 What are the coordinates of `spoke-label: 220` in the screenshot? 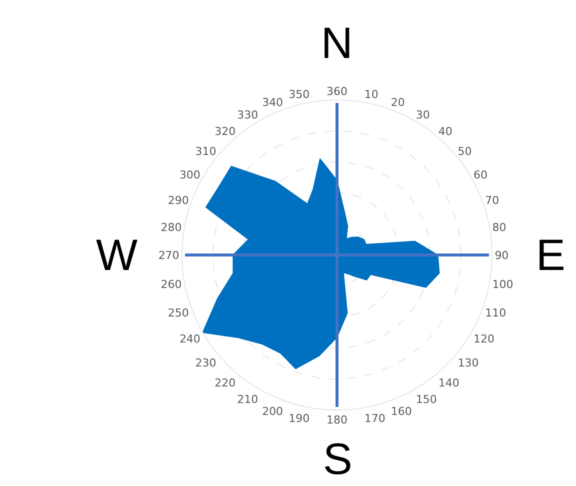 It's located at (225, 383).